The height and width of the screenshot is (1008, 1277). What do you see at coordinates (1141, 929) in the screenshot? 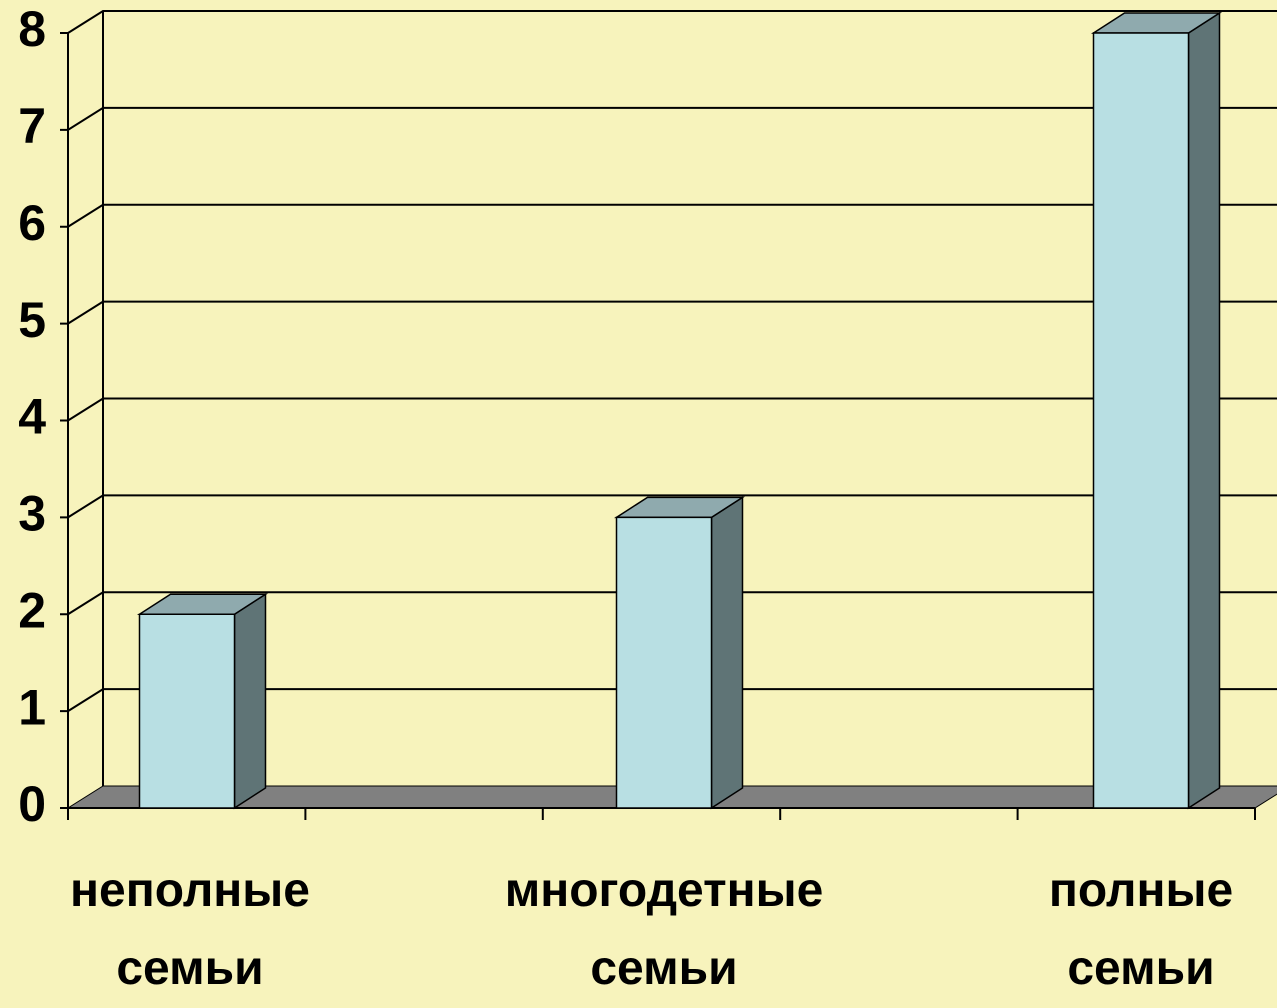
I see `x-tick-label: полные семьи` at bounding box center [1141, 929].